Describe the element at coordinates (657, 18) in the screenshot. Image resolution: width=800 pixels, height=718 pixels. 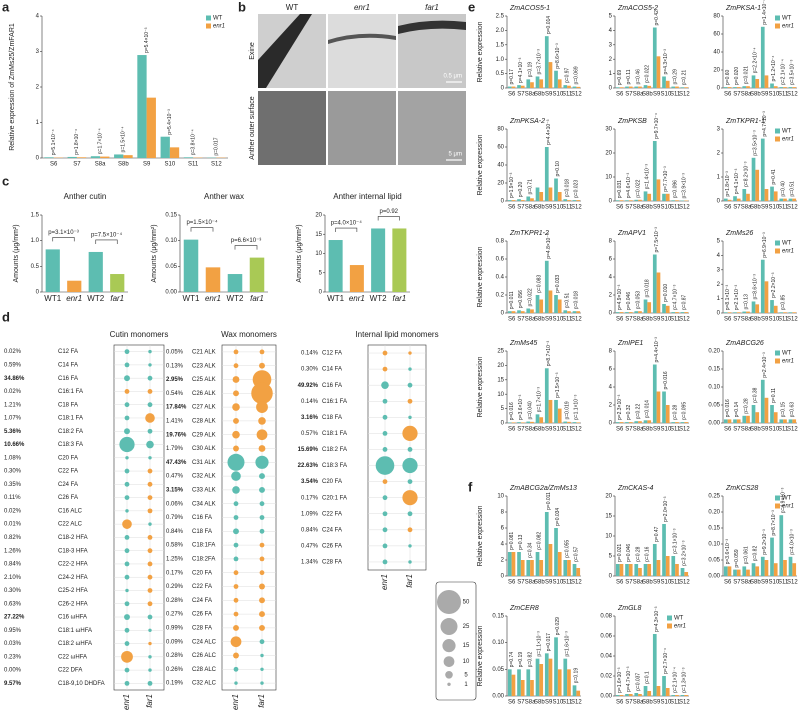
I see `p-value: p=0.42` at that location.